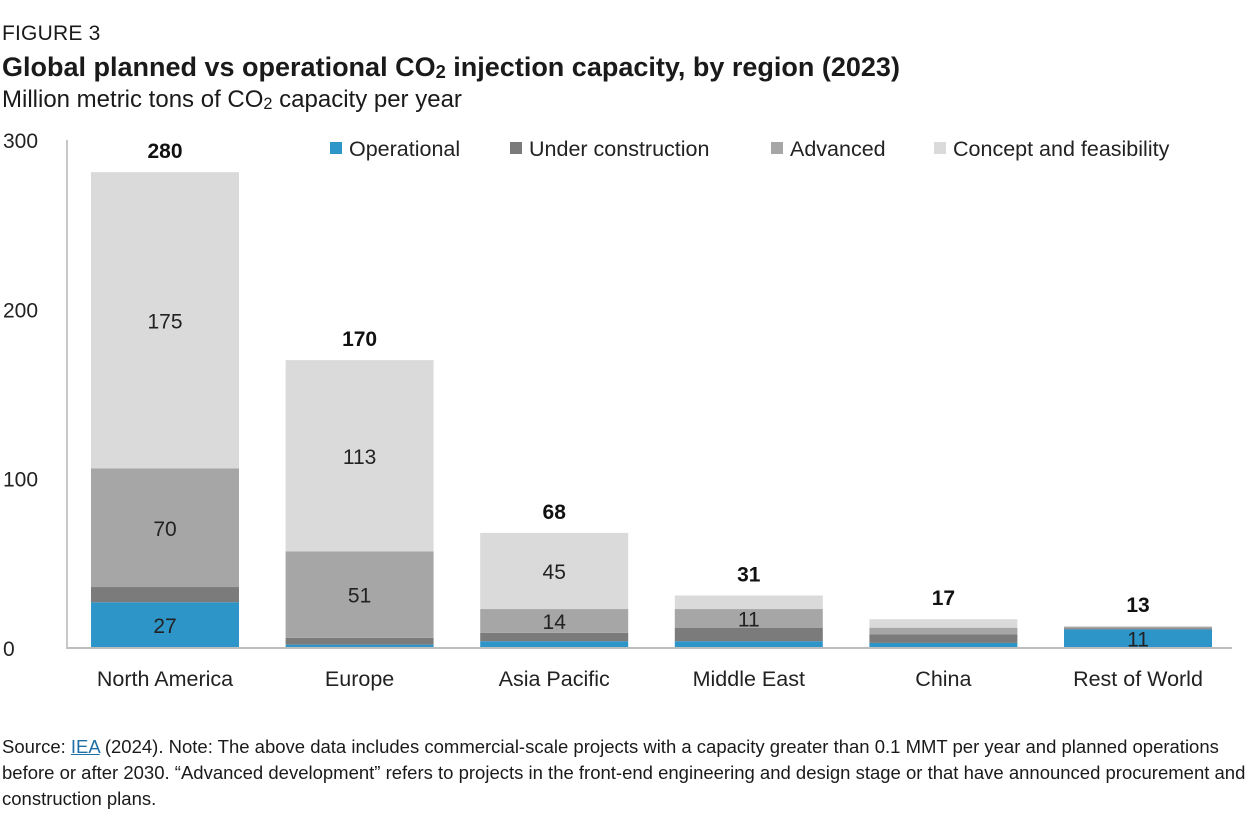 Image resolution: width=1253 pixels, height=827 pixels. Describe the element at coordinates (359, 339) in the screenshot. I see `bar-total-label: 170` at that location.